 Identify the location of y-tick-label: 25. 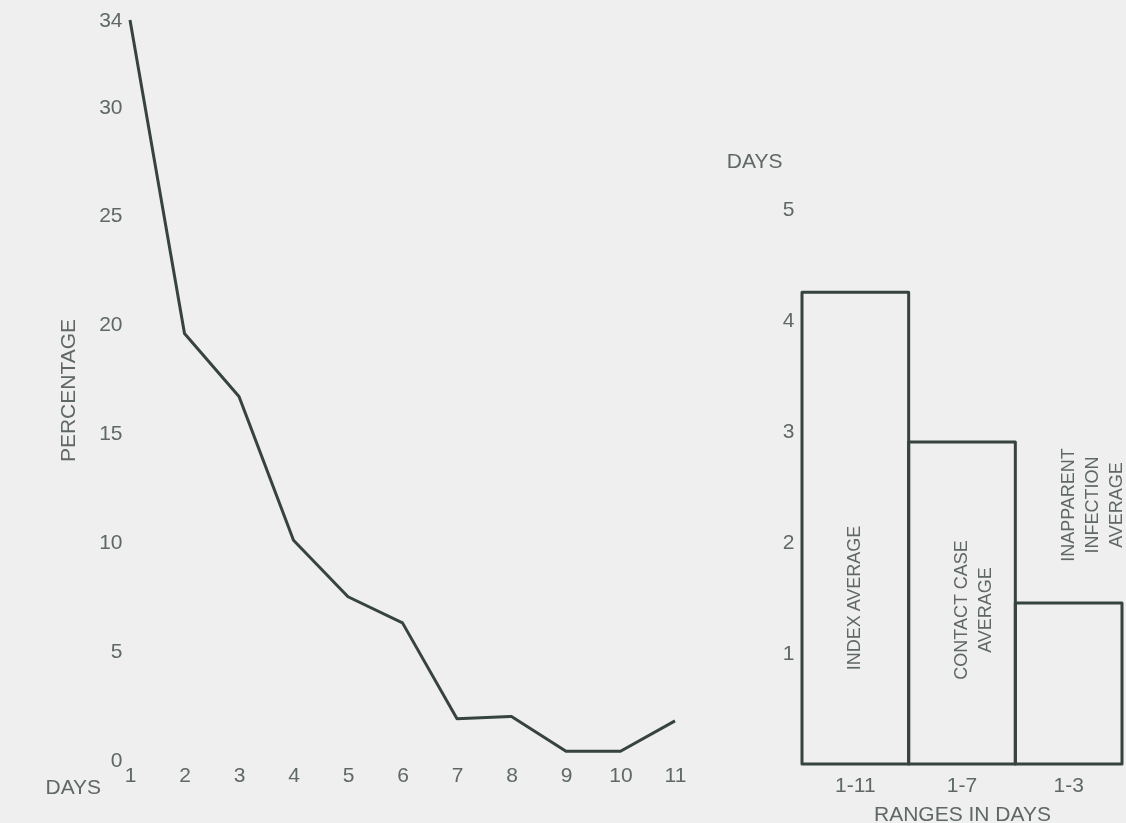
(111, 215).